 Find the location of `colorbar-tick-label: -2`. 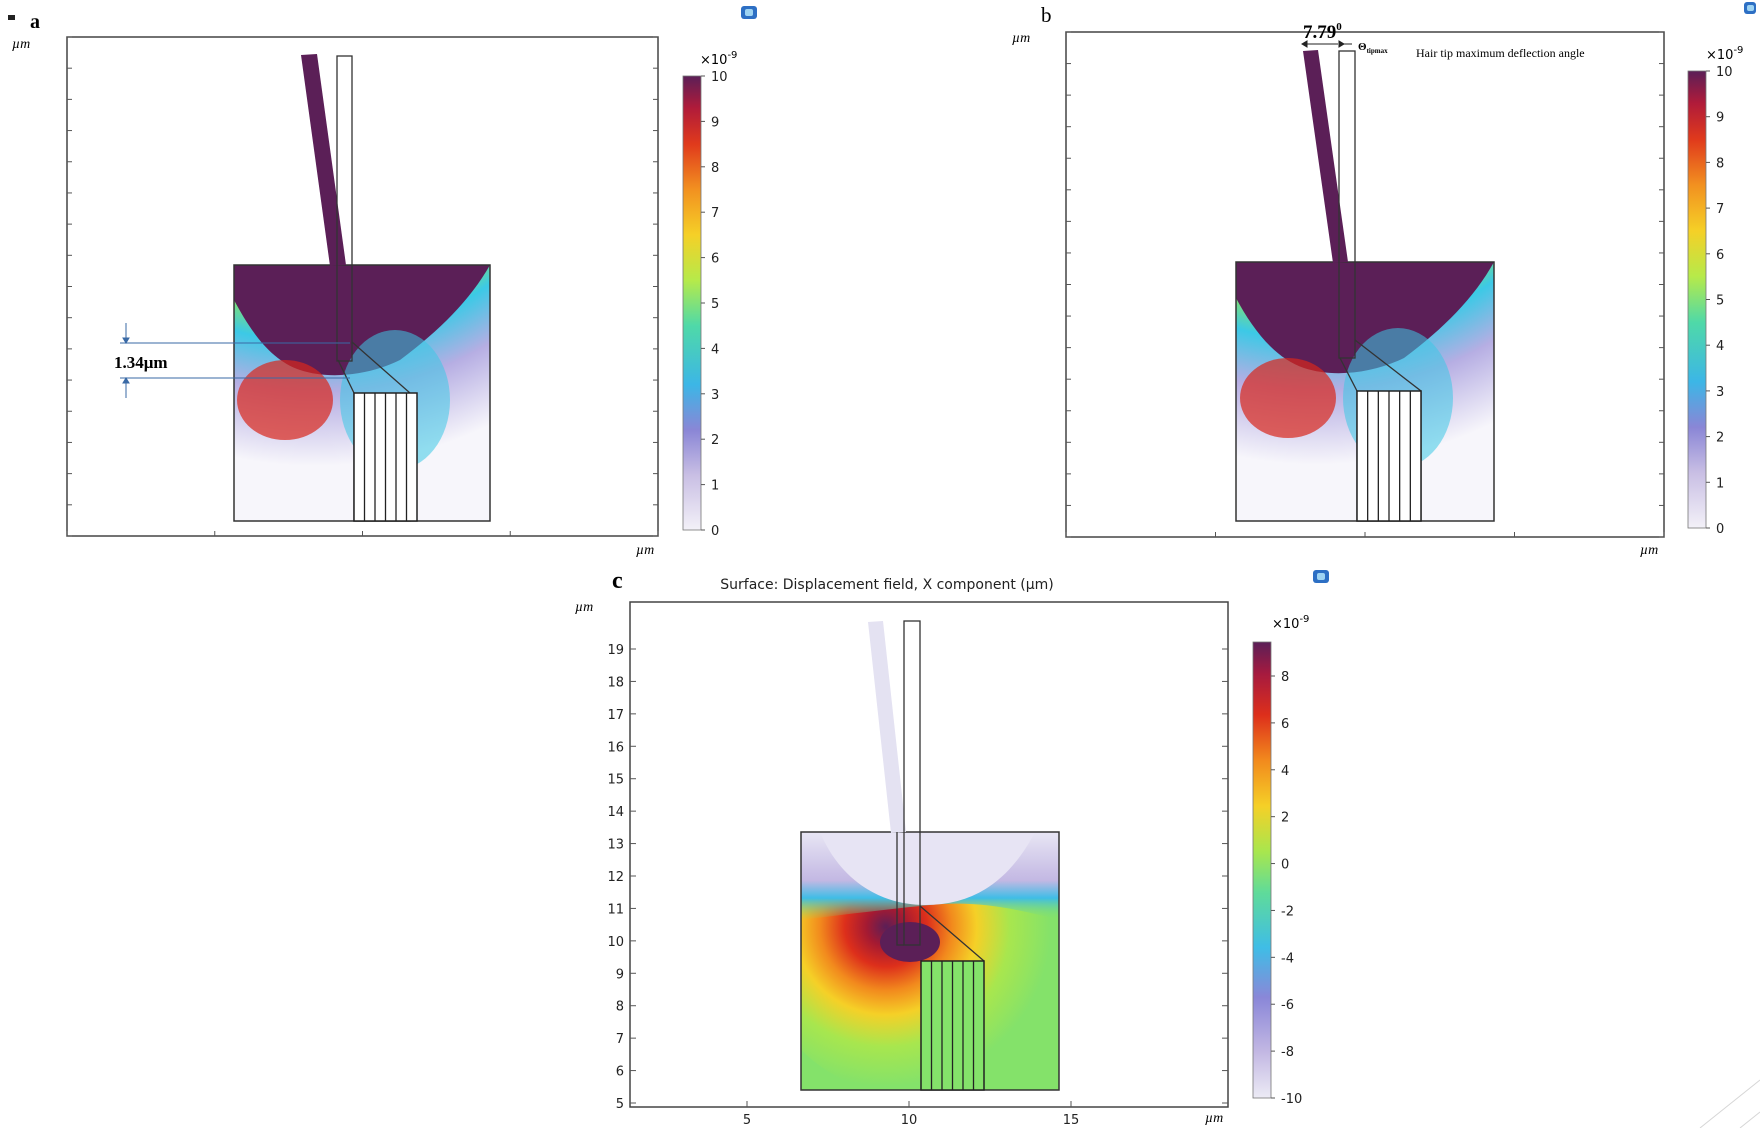

colorbar-tick-label: -2 is located at coordinates (1287, 911).